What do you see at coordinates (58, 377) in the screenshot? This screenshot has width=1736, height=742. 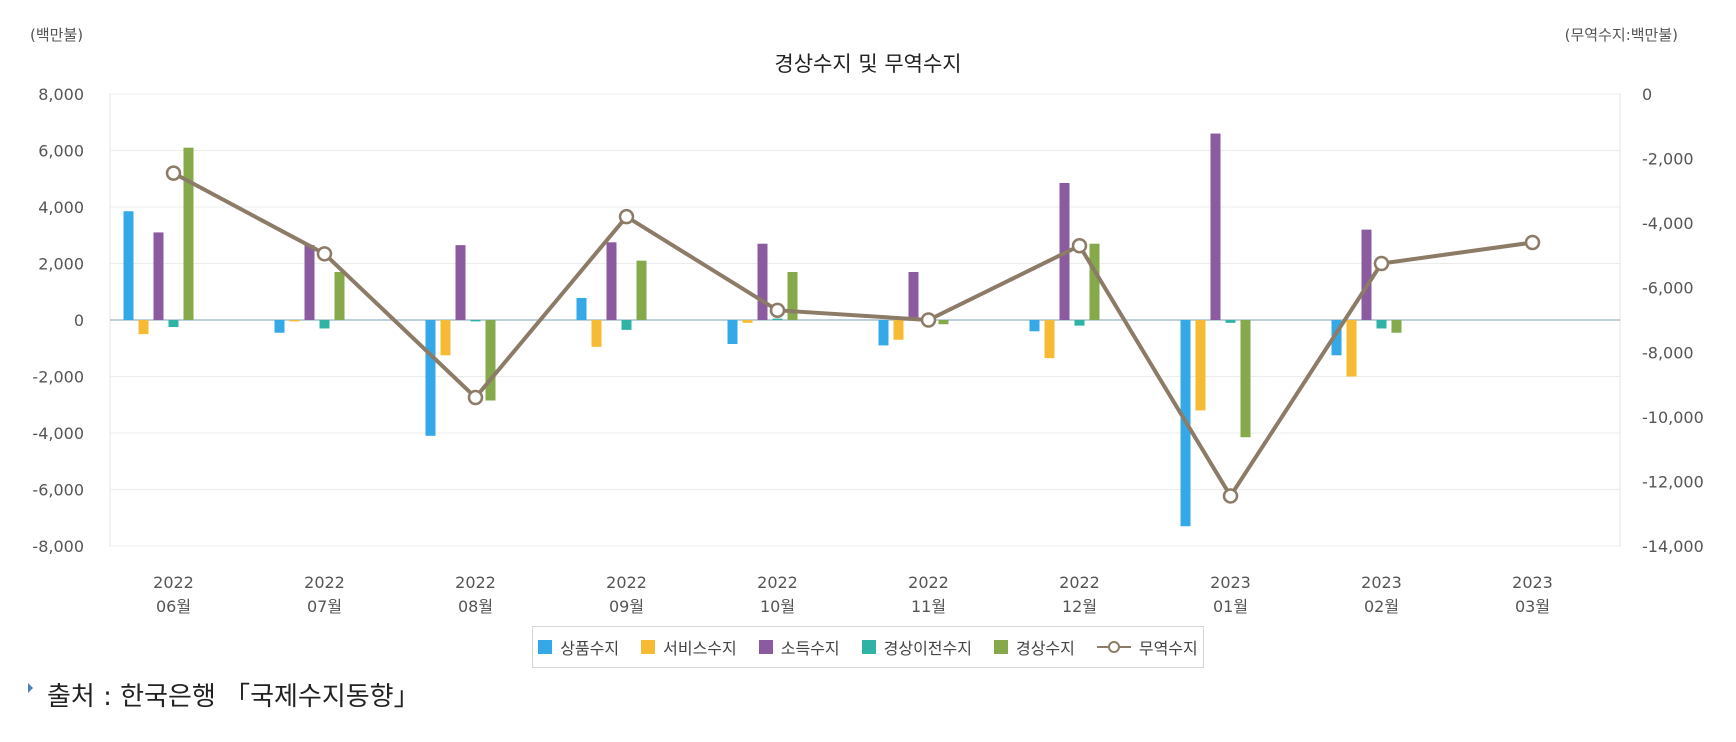 I see `y-left-tick-label: -2,000` at bounding box center [58, 377].